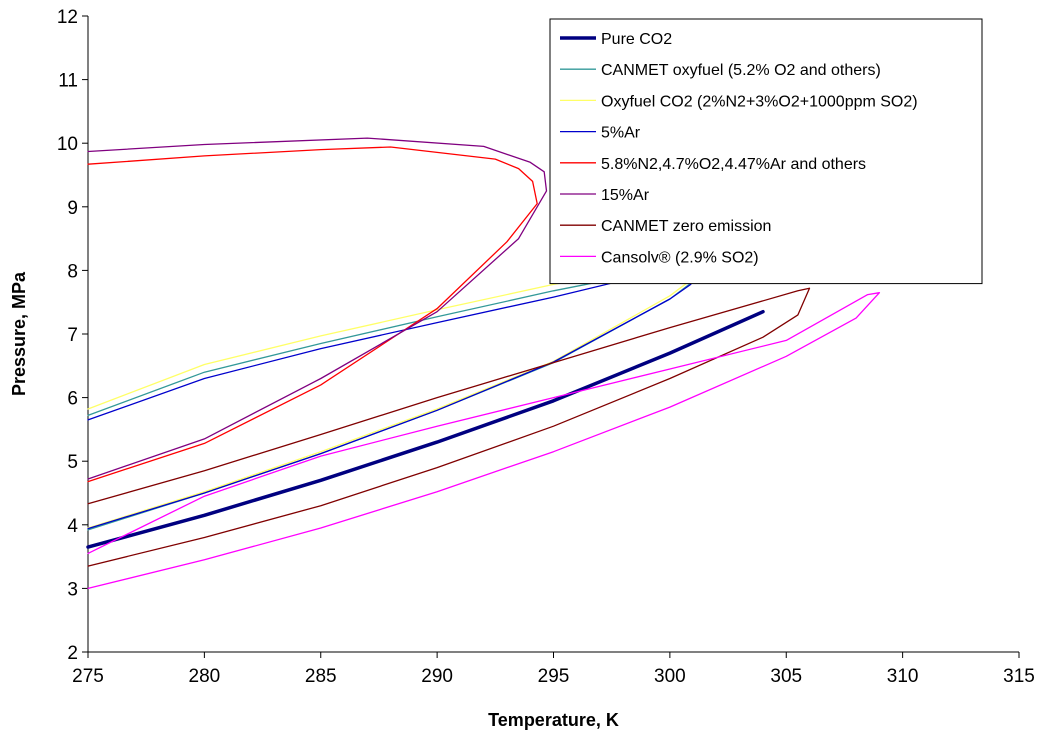 The width and height of the screenshot is (1042, 738). What do you see at coordinates (72, 271) in the screenshot?
I see `y-tick-label: 8` at bounding box center [72, 271].